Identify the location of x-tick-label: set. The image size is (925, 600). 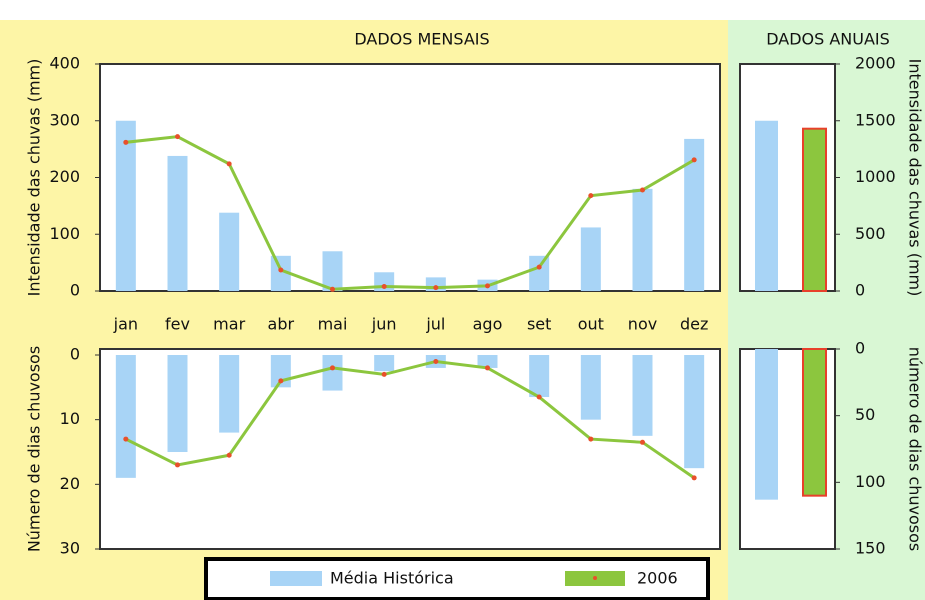
(539, 324).